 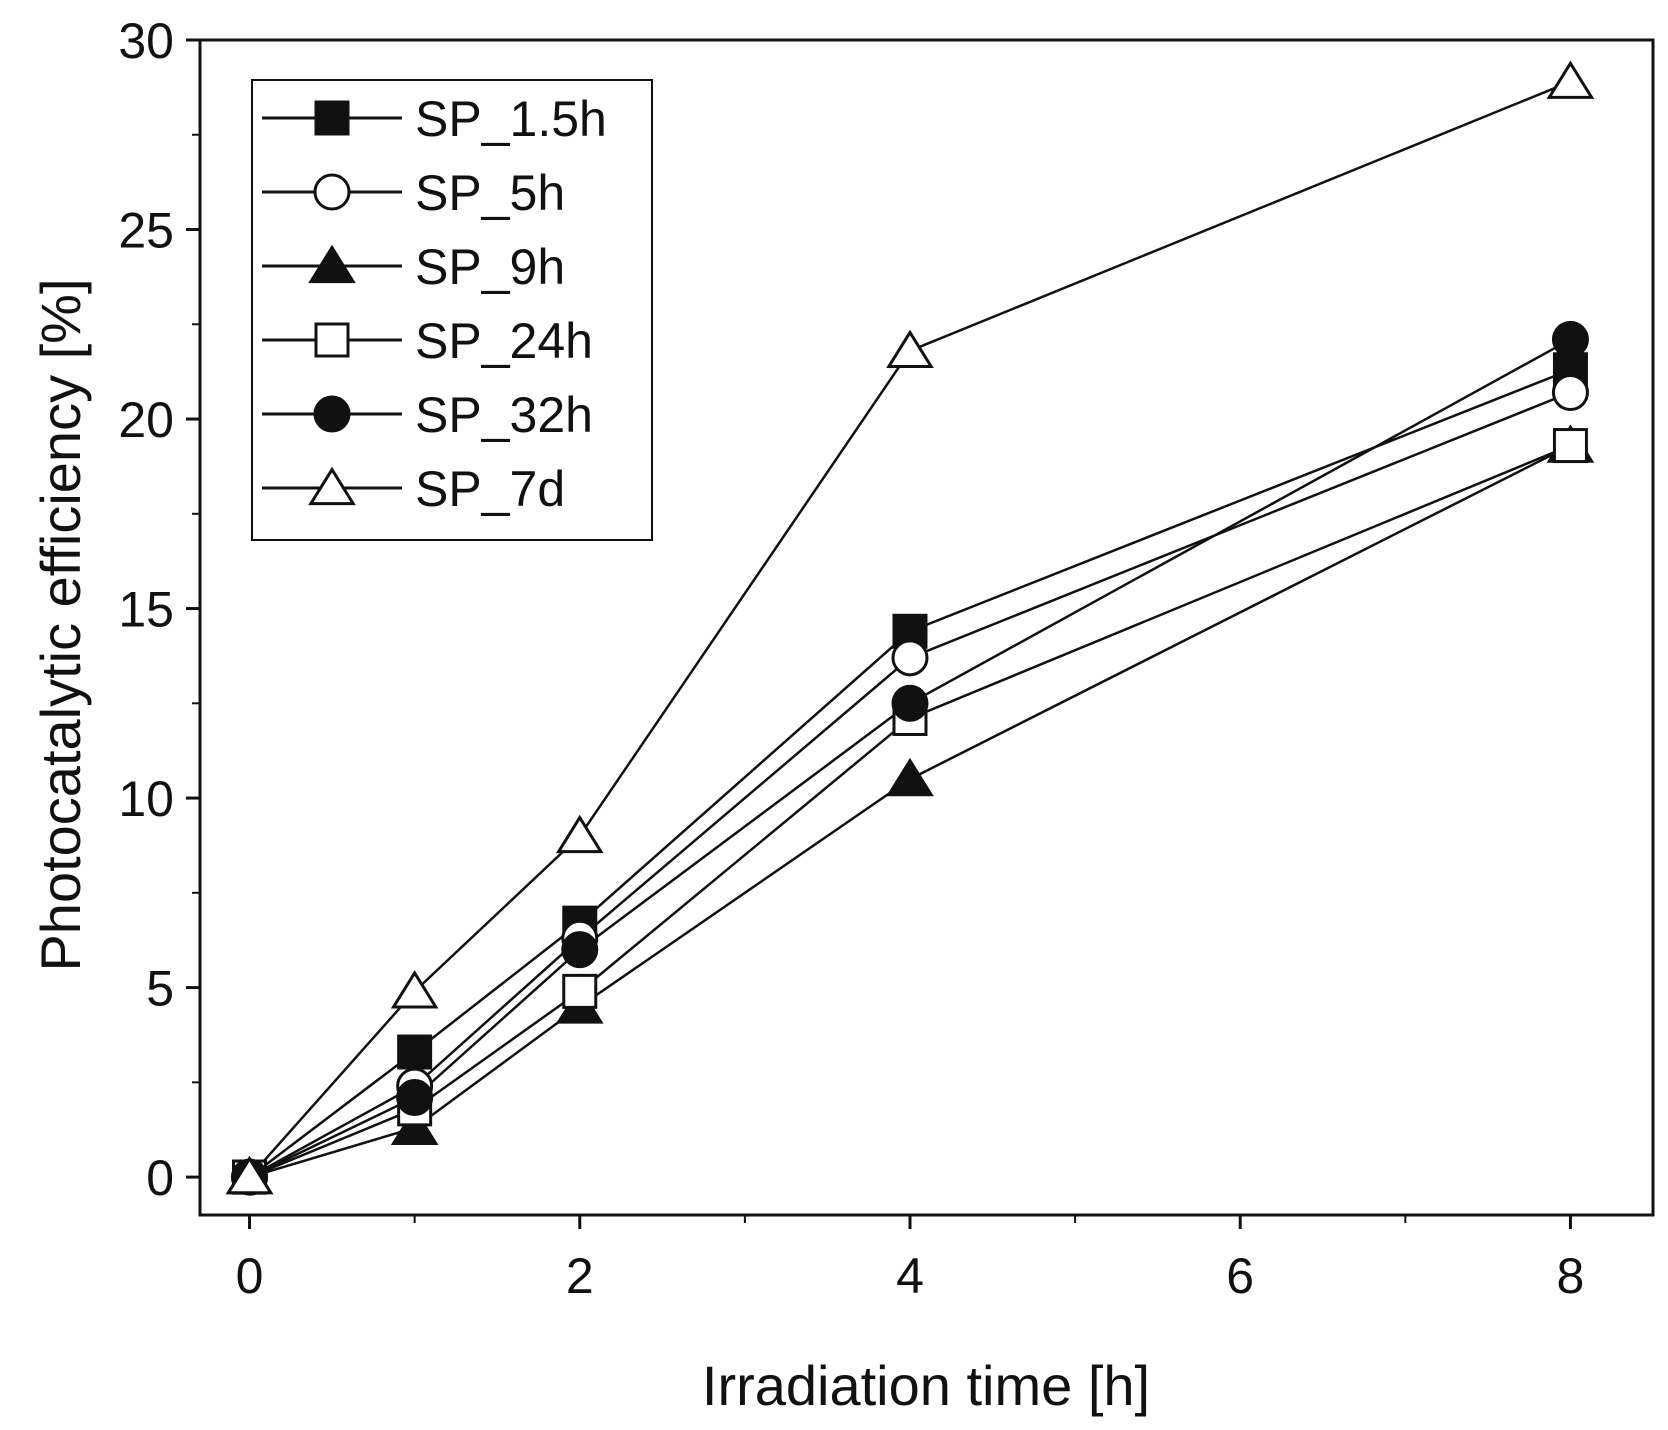 I want to click on x-axis-title: Irradiation time [h], so click(x=926, y=1385).